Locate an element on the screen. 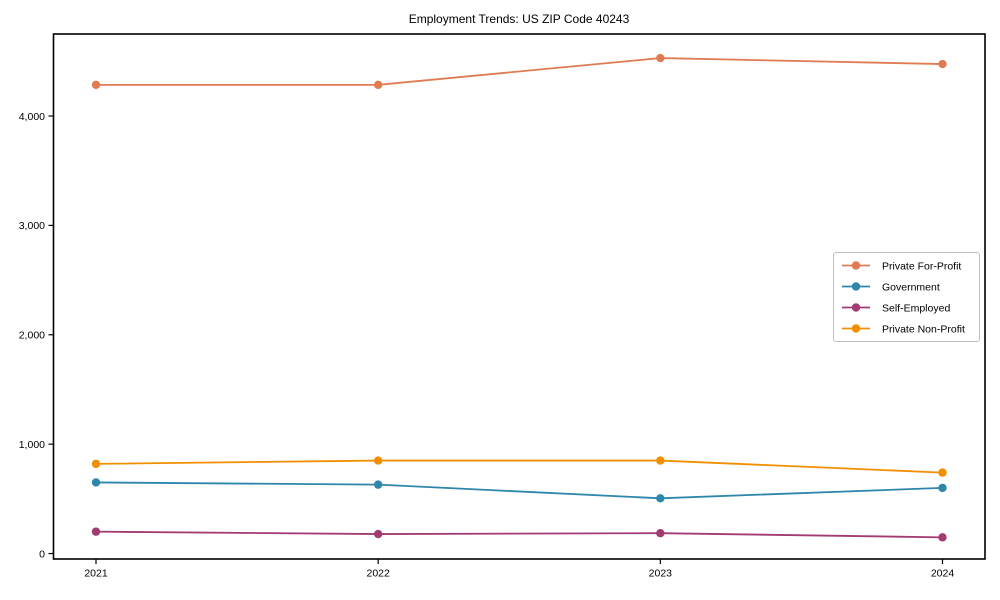  legend-label: Private Non-Profit is located at coordinates (923, 329).